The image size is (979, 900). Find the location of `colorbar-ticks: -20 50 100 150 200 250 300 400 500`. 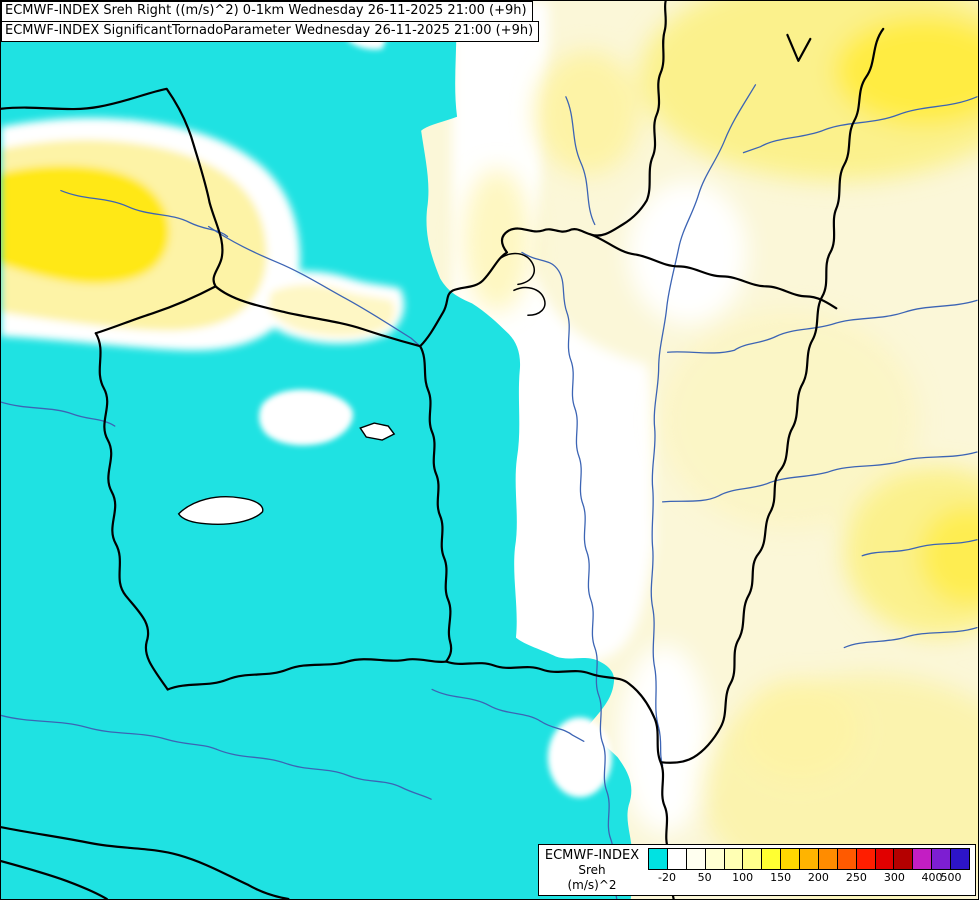

colorbar-ticks: -20 50 100 150 200 250 300 400 500 is located at coordinates (809, 879).